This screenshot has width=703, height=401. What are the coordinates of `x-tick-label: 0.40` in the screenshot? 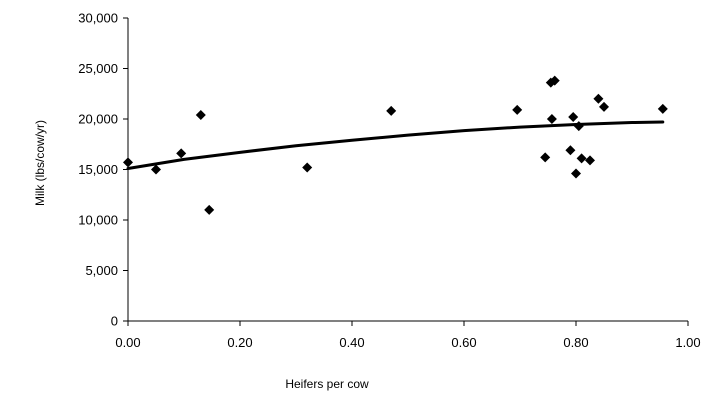 It's located at (351, 342).